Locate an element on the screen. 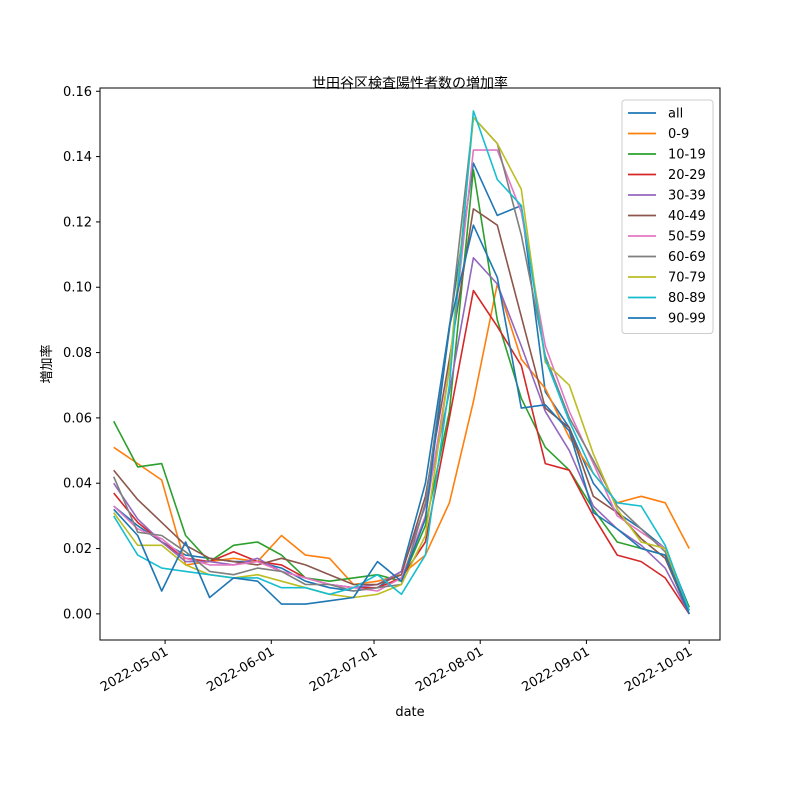  y-tick-label: 0.10 is located at coordinates (77, 288).